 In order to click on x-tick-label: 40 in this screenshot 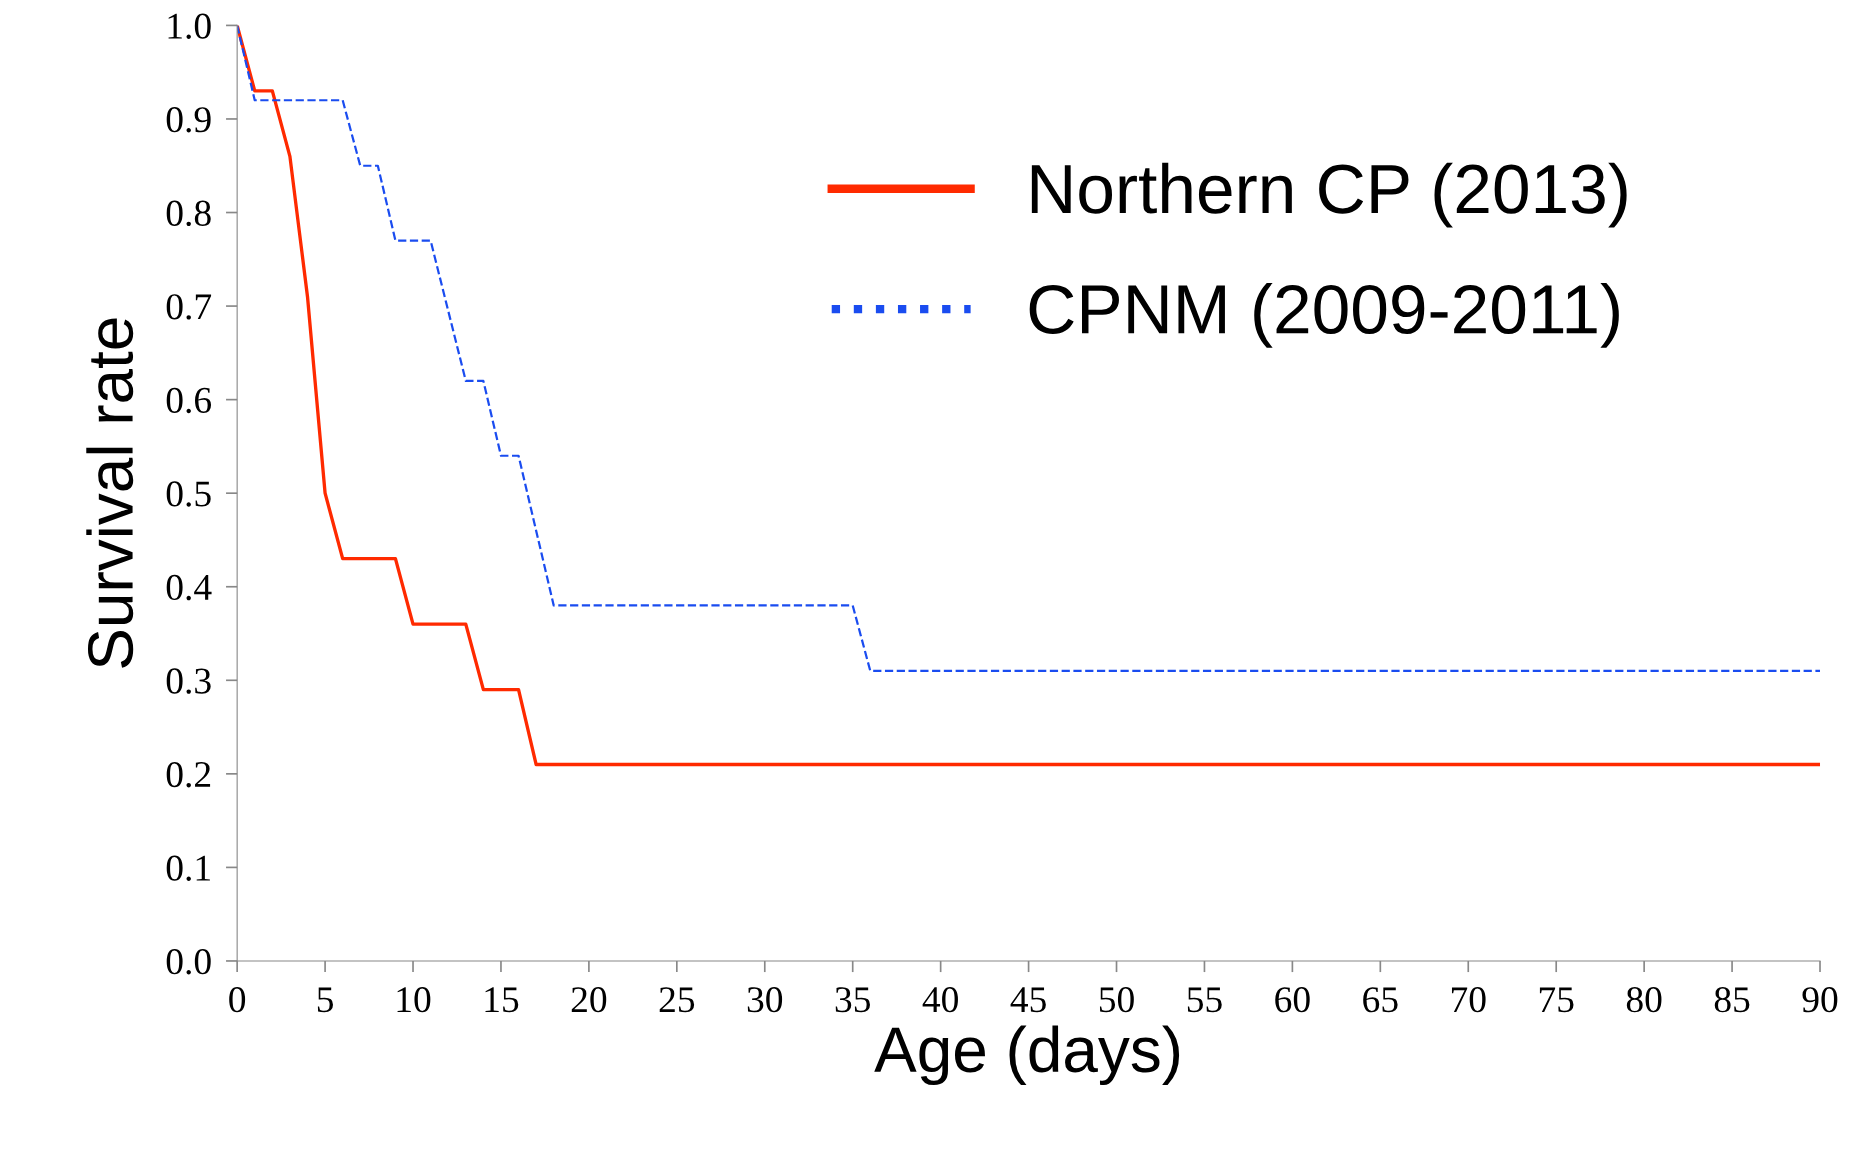, I will do `click(940, 1000)`.